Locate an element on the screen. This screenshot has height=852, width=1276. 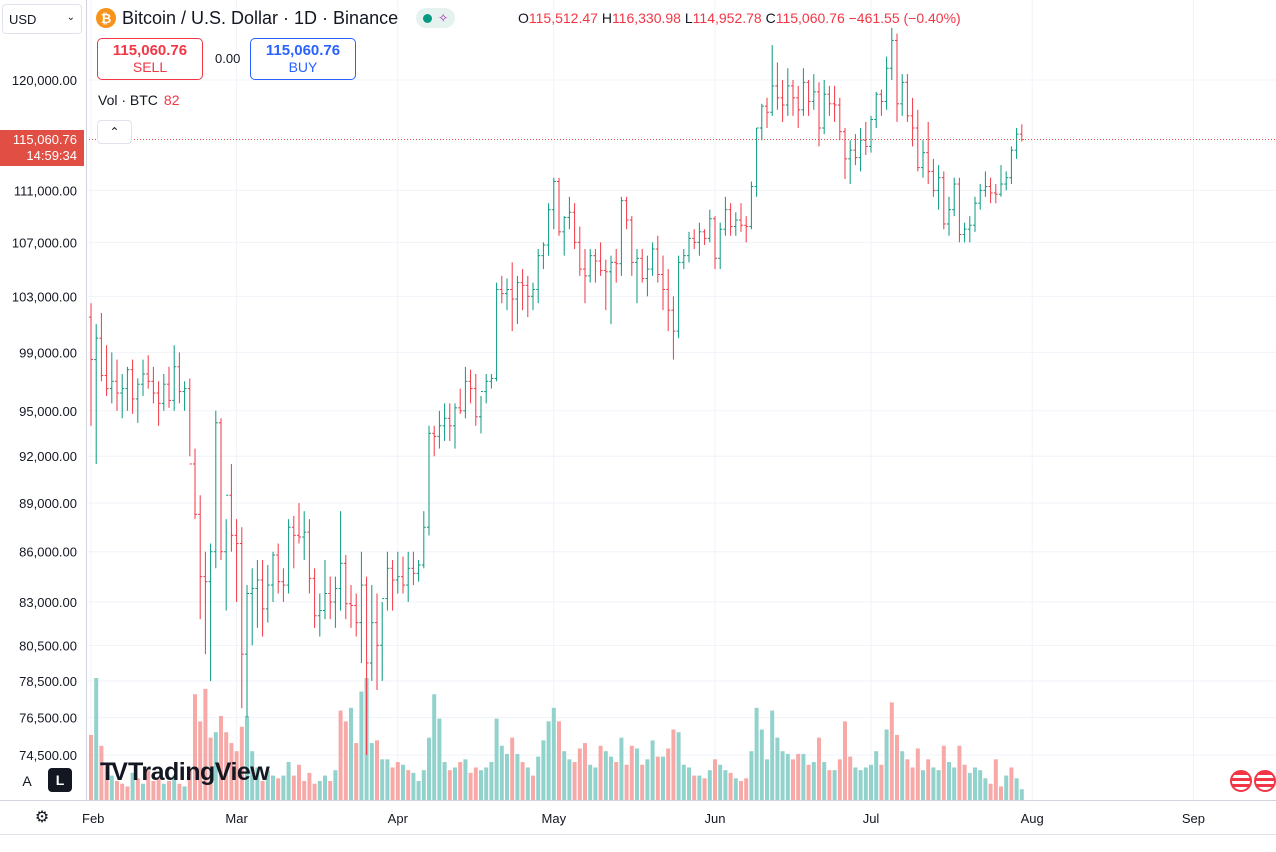
time-tick-label: Feb is located at coordinates (93, 818).